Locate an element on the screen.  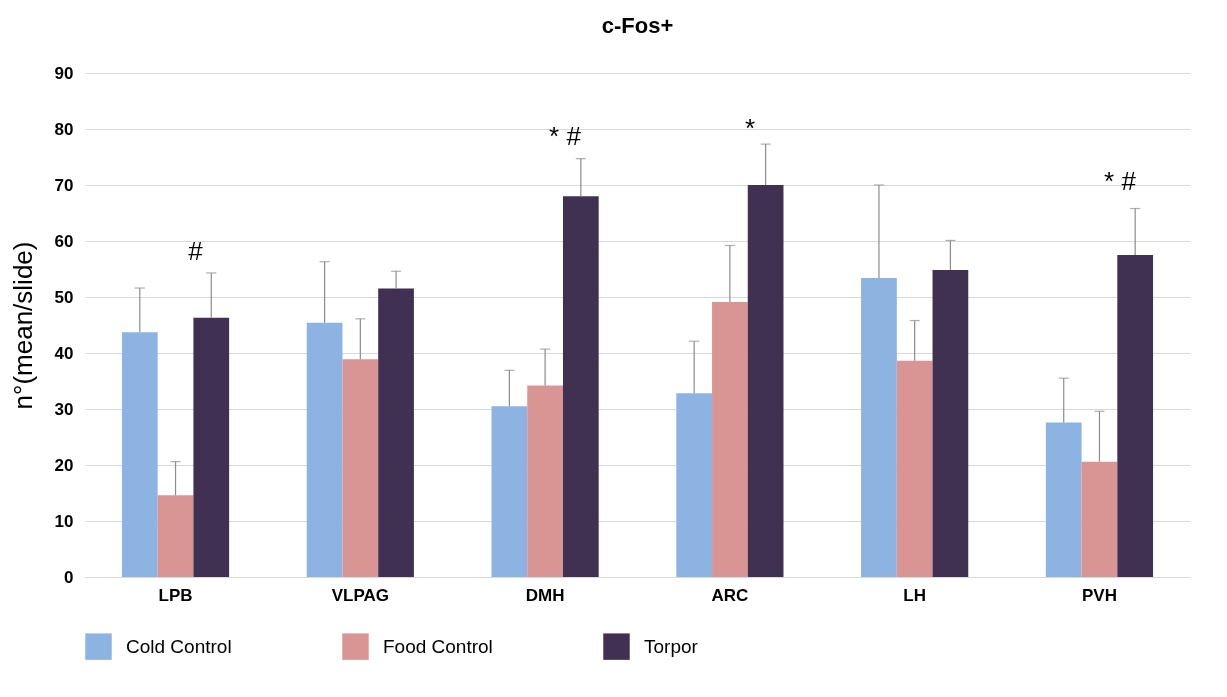
y-tick-label: 0 is located at coordinates (69, 577).